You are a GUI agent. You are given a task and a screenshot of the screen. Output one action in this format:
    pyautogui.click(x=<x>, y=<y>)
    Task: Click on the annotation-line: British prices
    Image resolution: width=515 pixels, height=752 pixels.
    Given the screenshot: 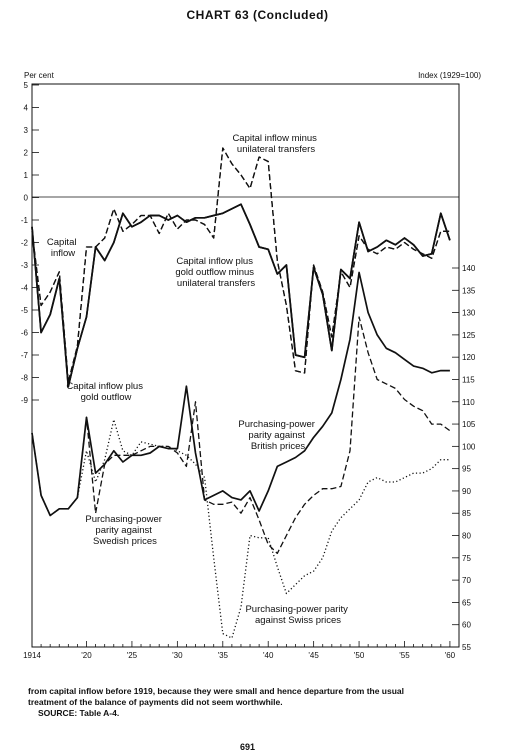 What is the action you would take?
    pyautogui.click(x=278, y=446)
    